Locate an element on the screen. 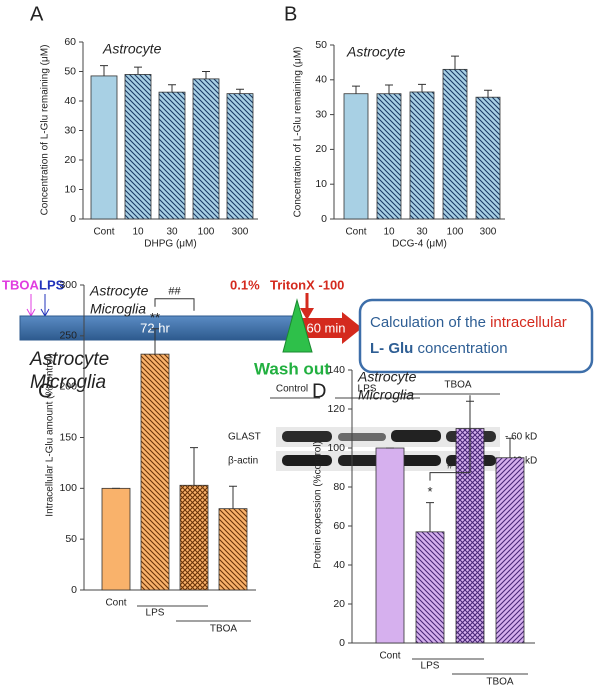  chart-subtitle: Microglia is located at coordinates (386, 395).